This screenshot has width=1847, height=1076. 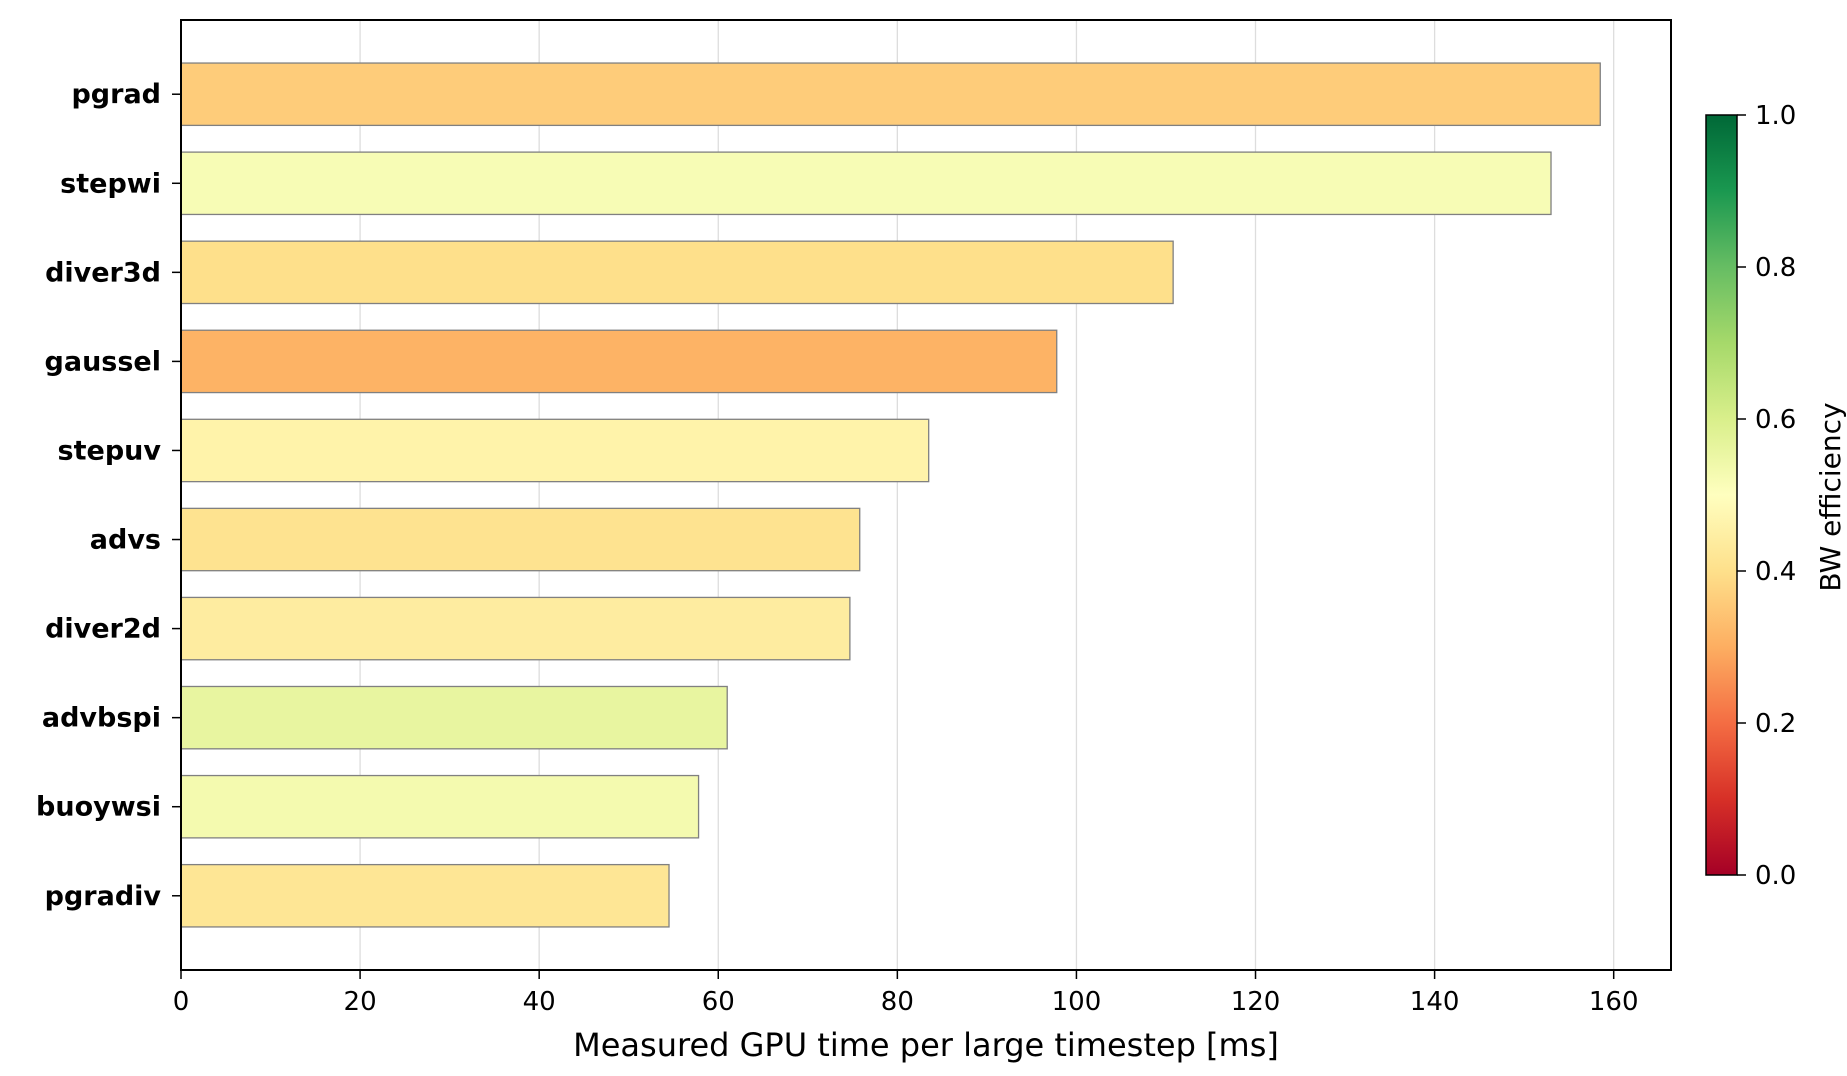 What do you see at coordinates (897, 1002) in the screenshot?
I see `x-tick-label: 80` at bounding box center [897, 1002].